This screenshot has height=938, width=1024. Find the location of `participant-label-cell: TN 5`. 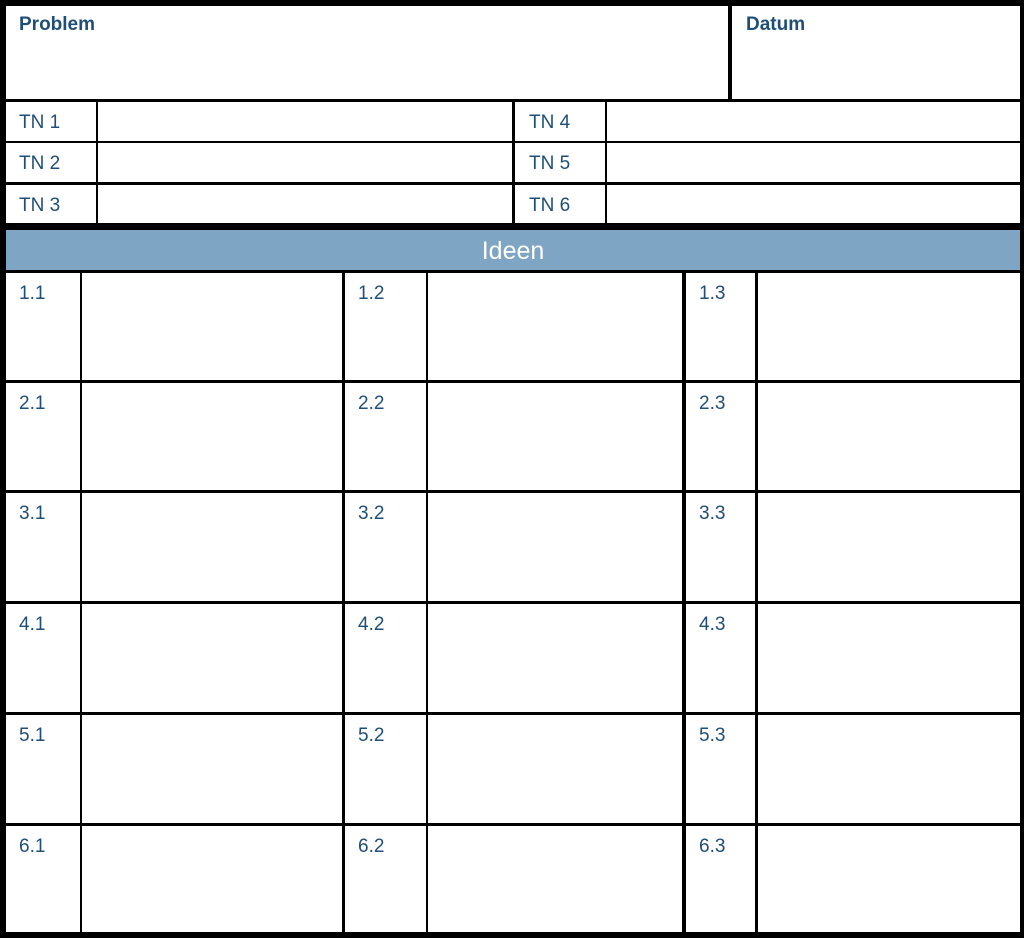

participant-label-cell: TN 5 is located at coordinates (560, 162).